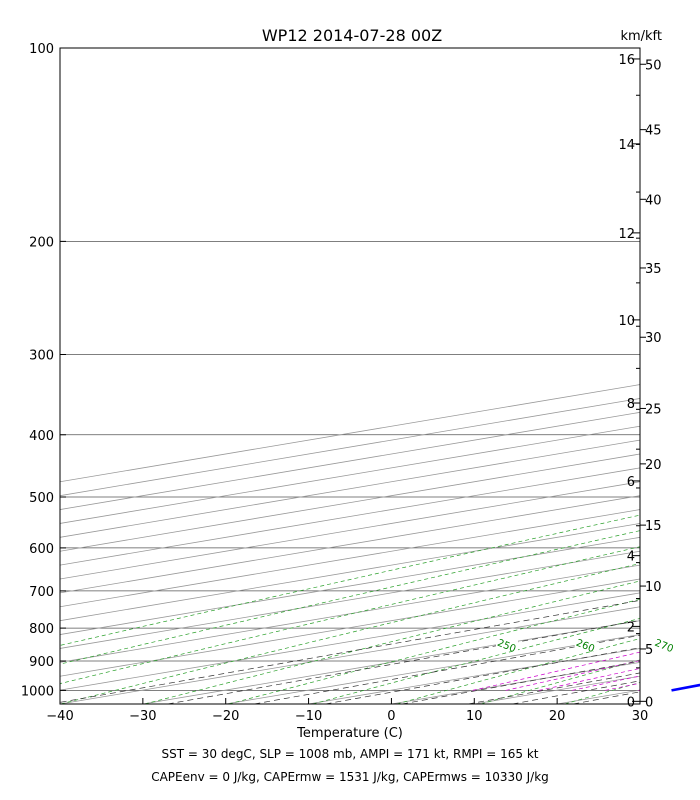  I want to click on km-tick-label: 0, so click(631, 702).